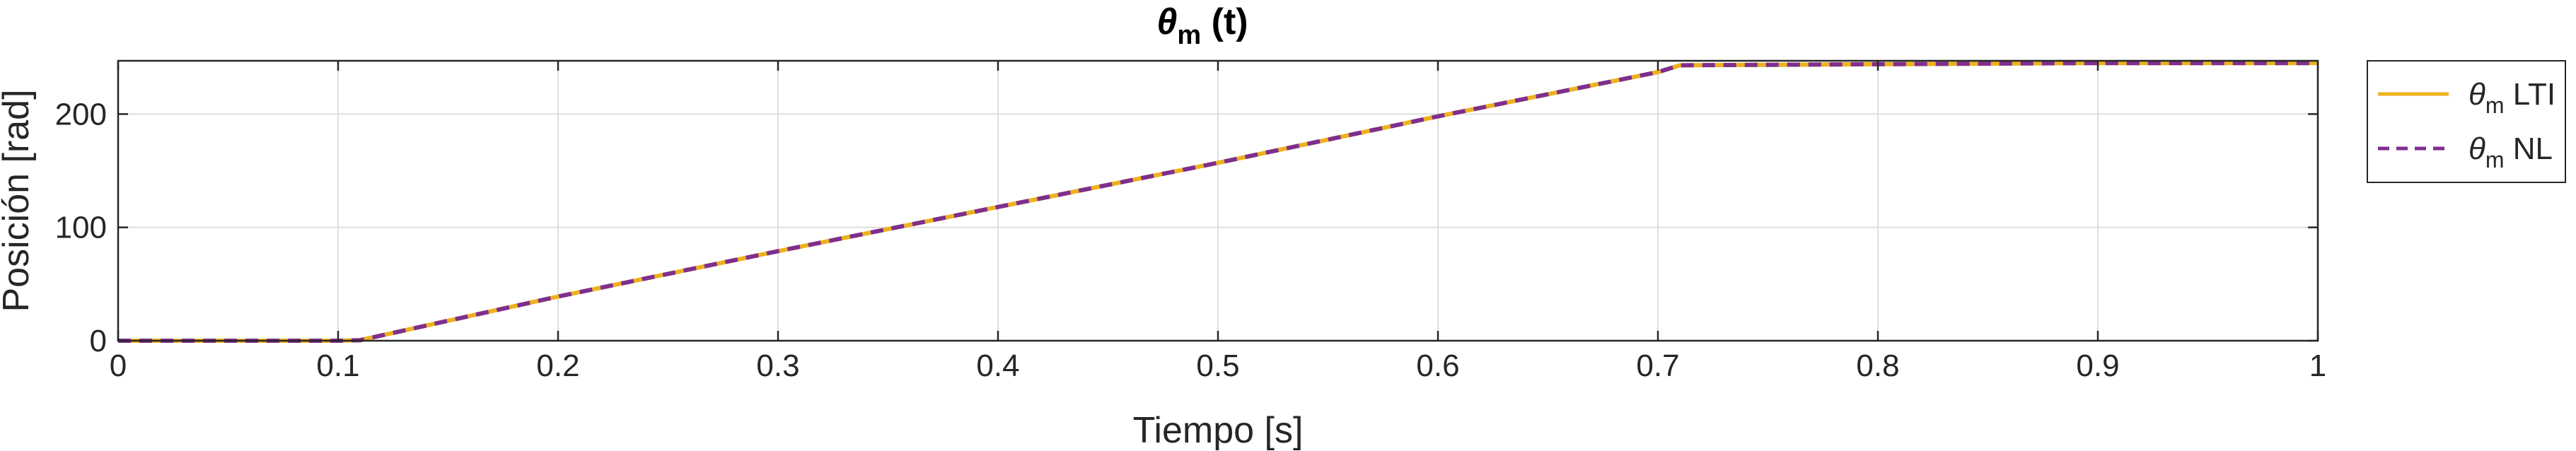 Image resolution: width=2576 pixels, height=451 pixels. What do you see at coordinates (1878, 365) in the screenshot?
I see `x-tick-label: 0.8` at bounding box center [1878, 365].